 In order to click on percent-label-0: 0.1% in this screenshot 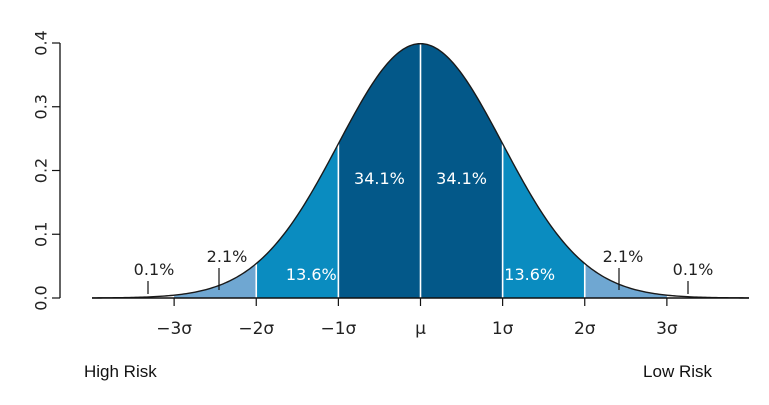, I will do `click(154, 269)`.